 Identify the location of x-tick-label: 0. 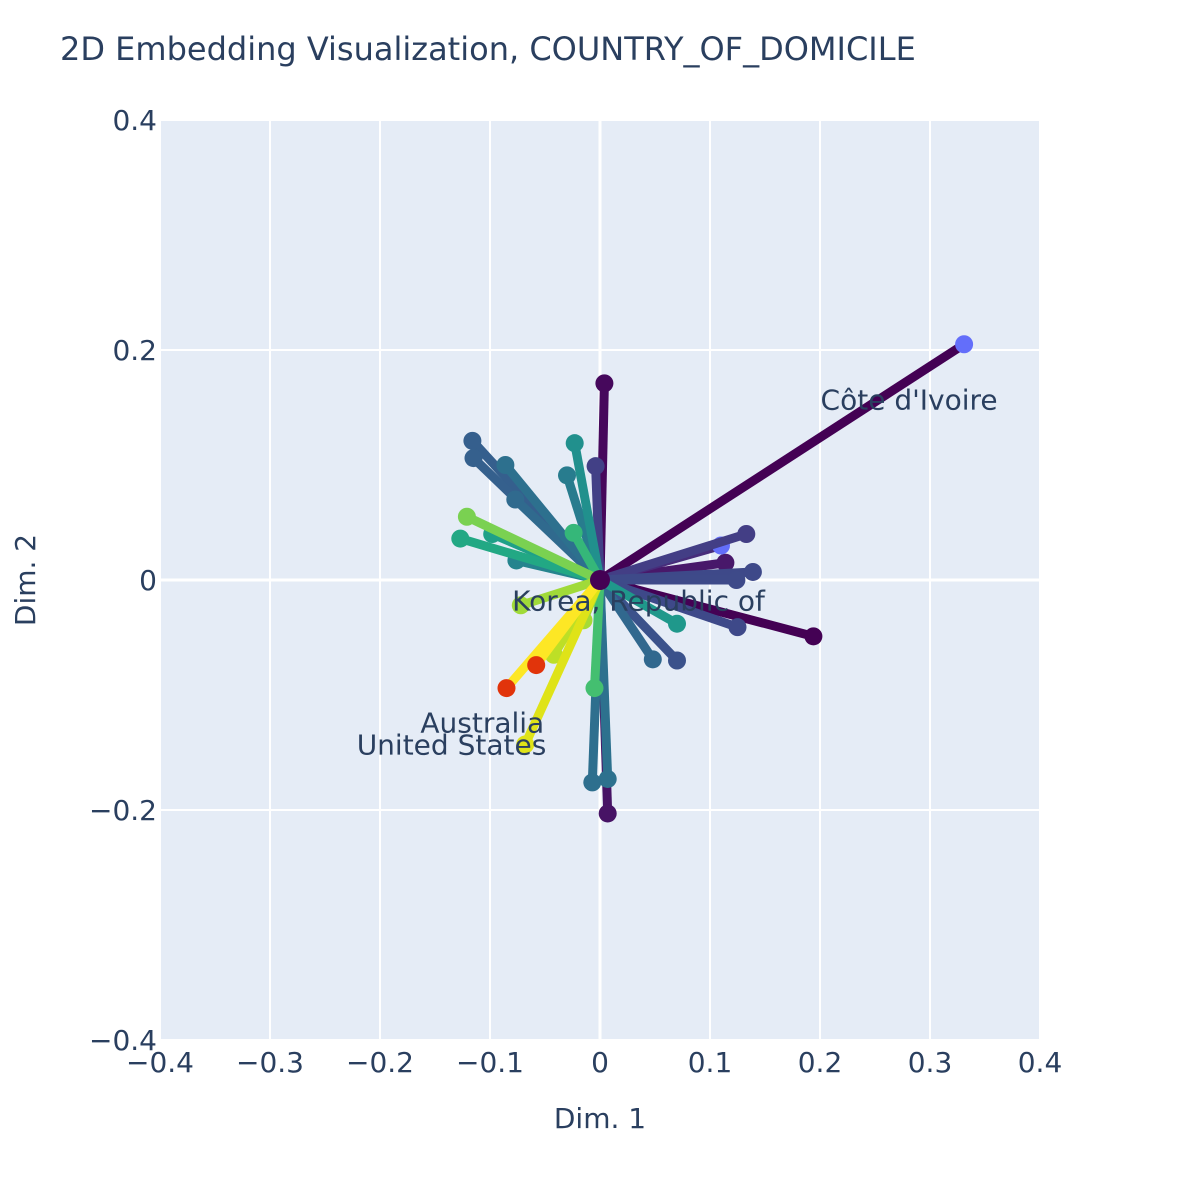
(600, 1062).